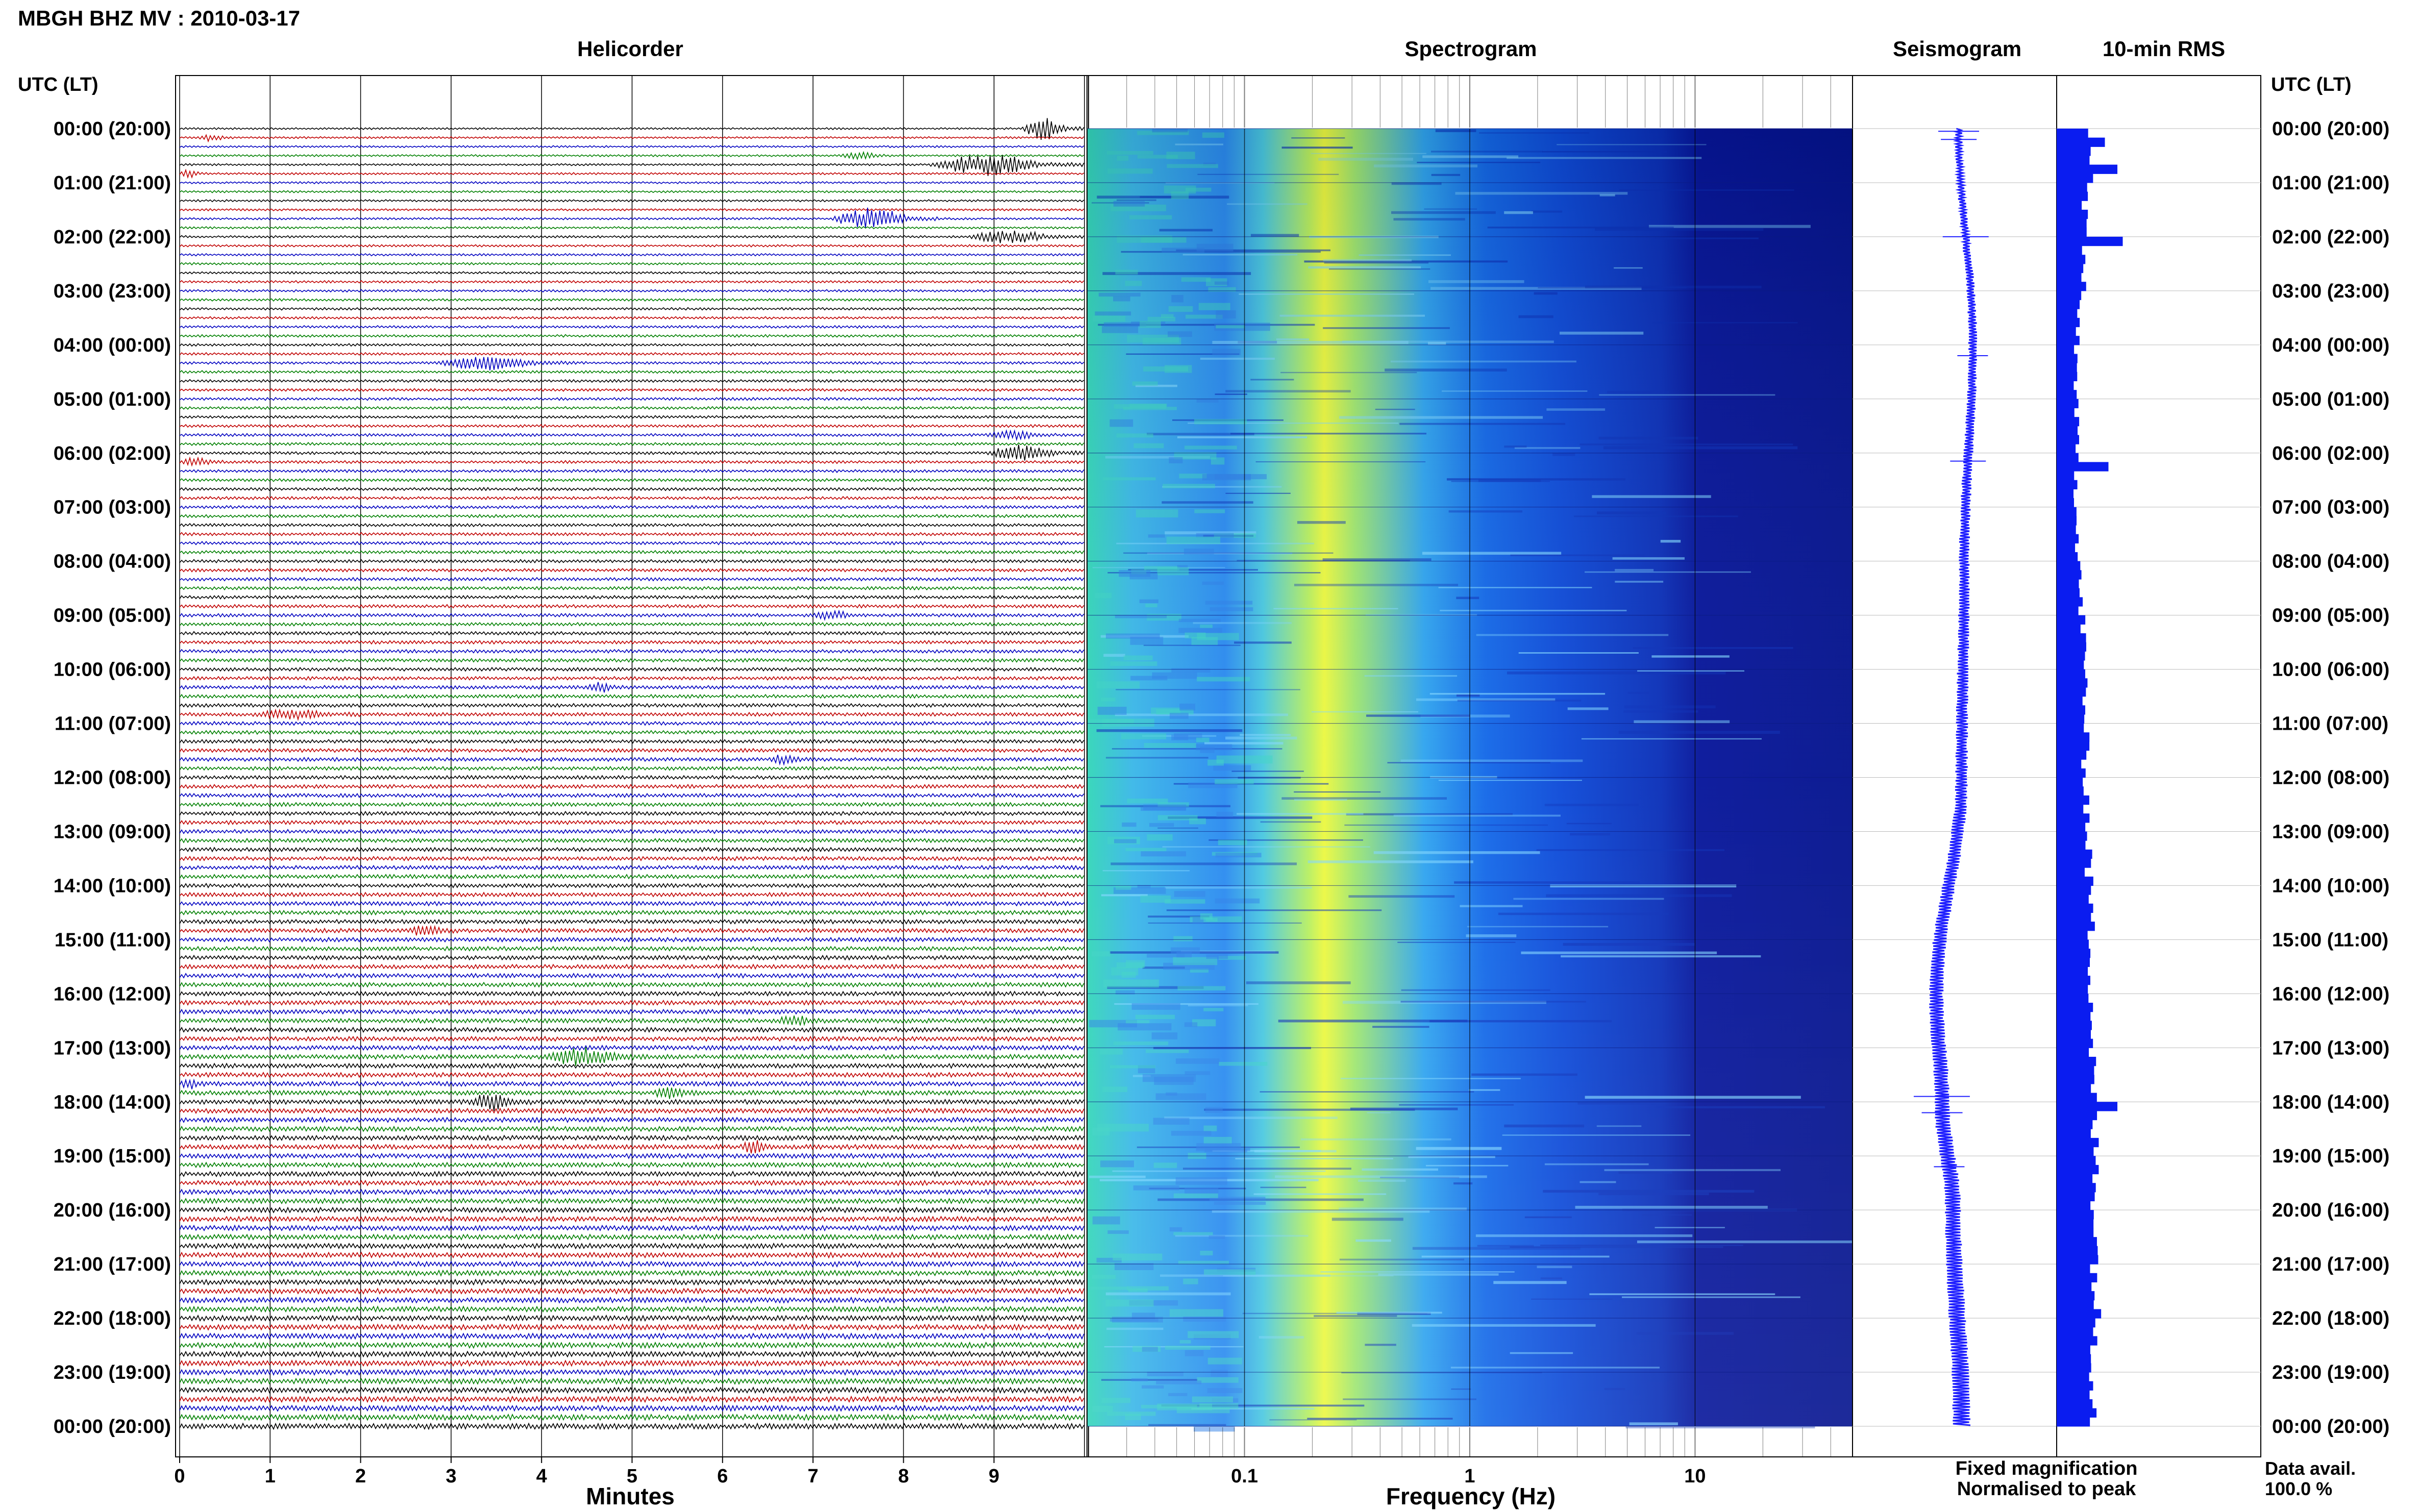  Describe the element at coordinates (632, 1476) in the screenshot. I see `helicorder-xtick-label: 5` at that location.